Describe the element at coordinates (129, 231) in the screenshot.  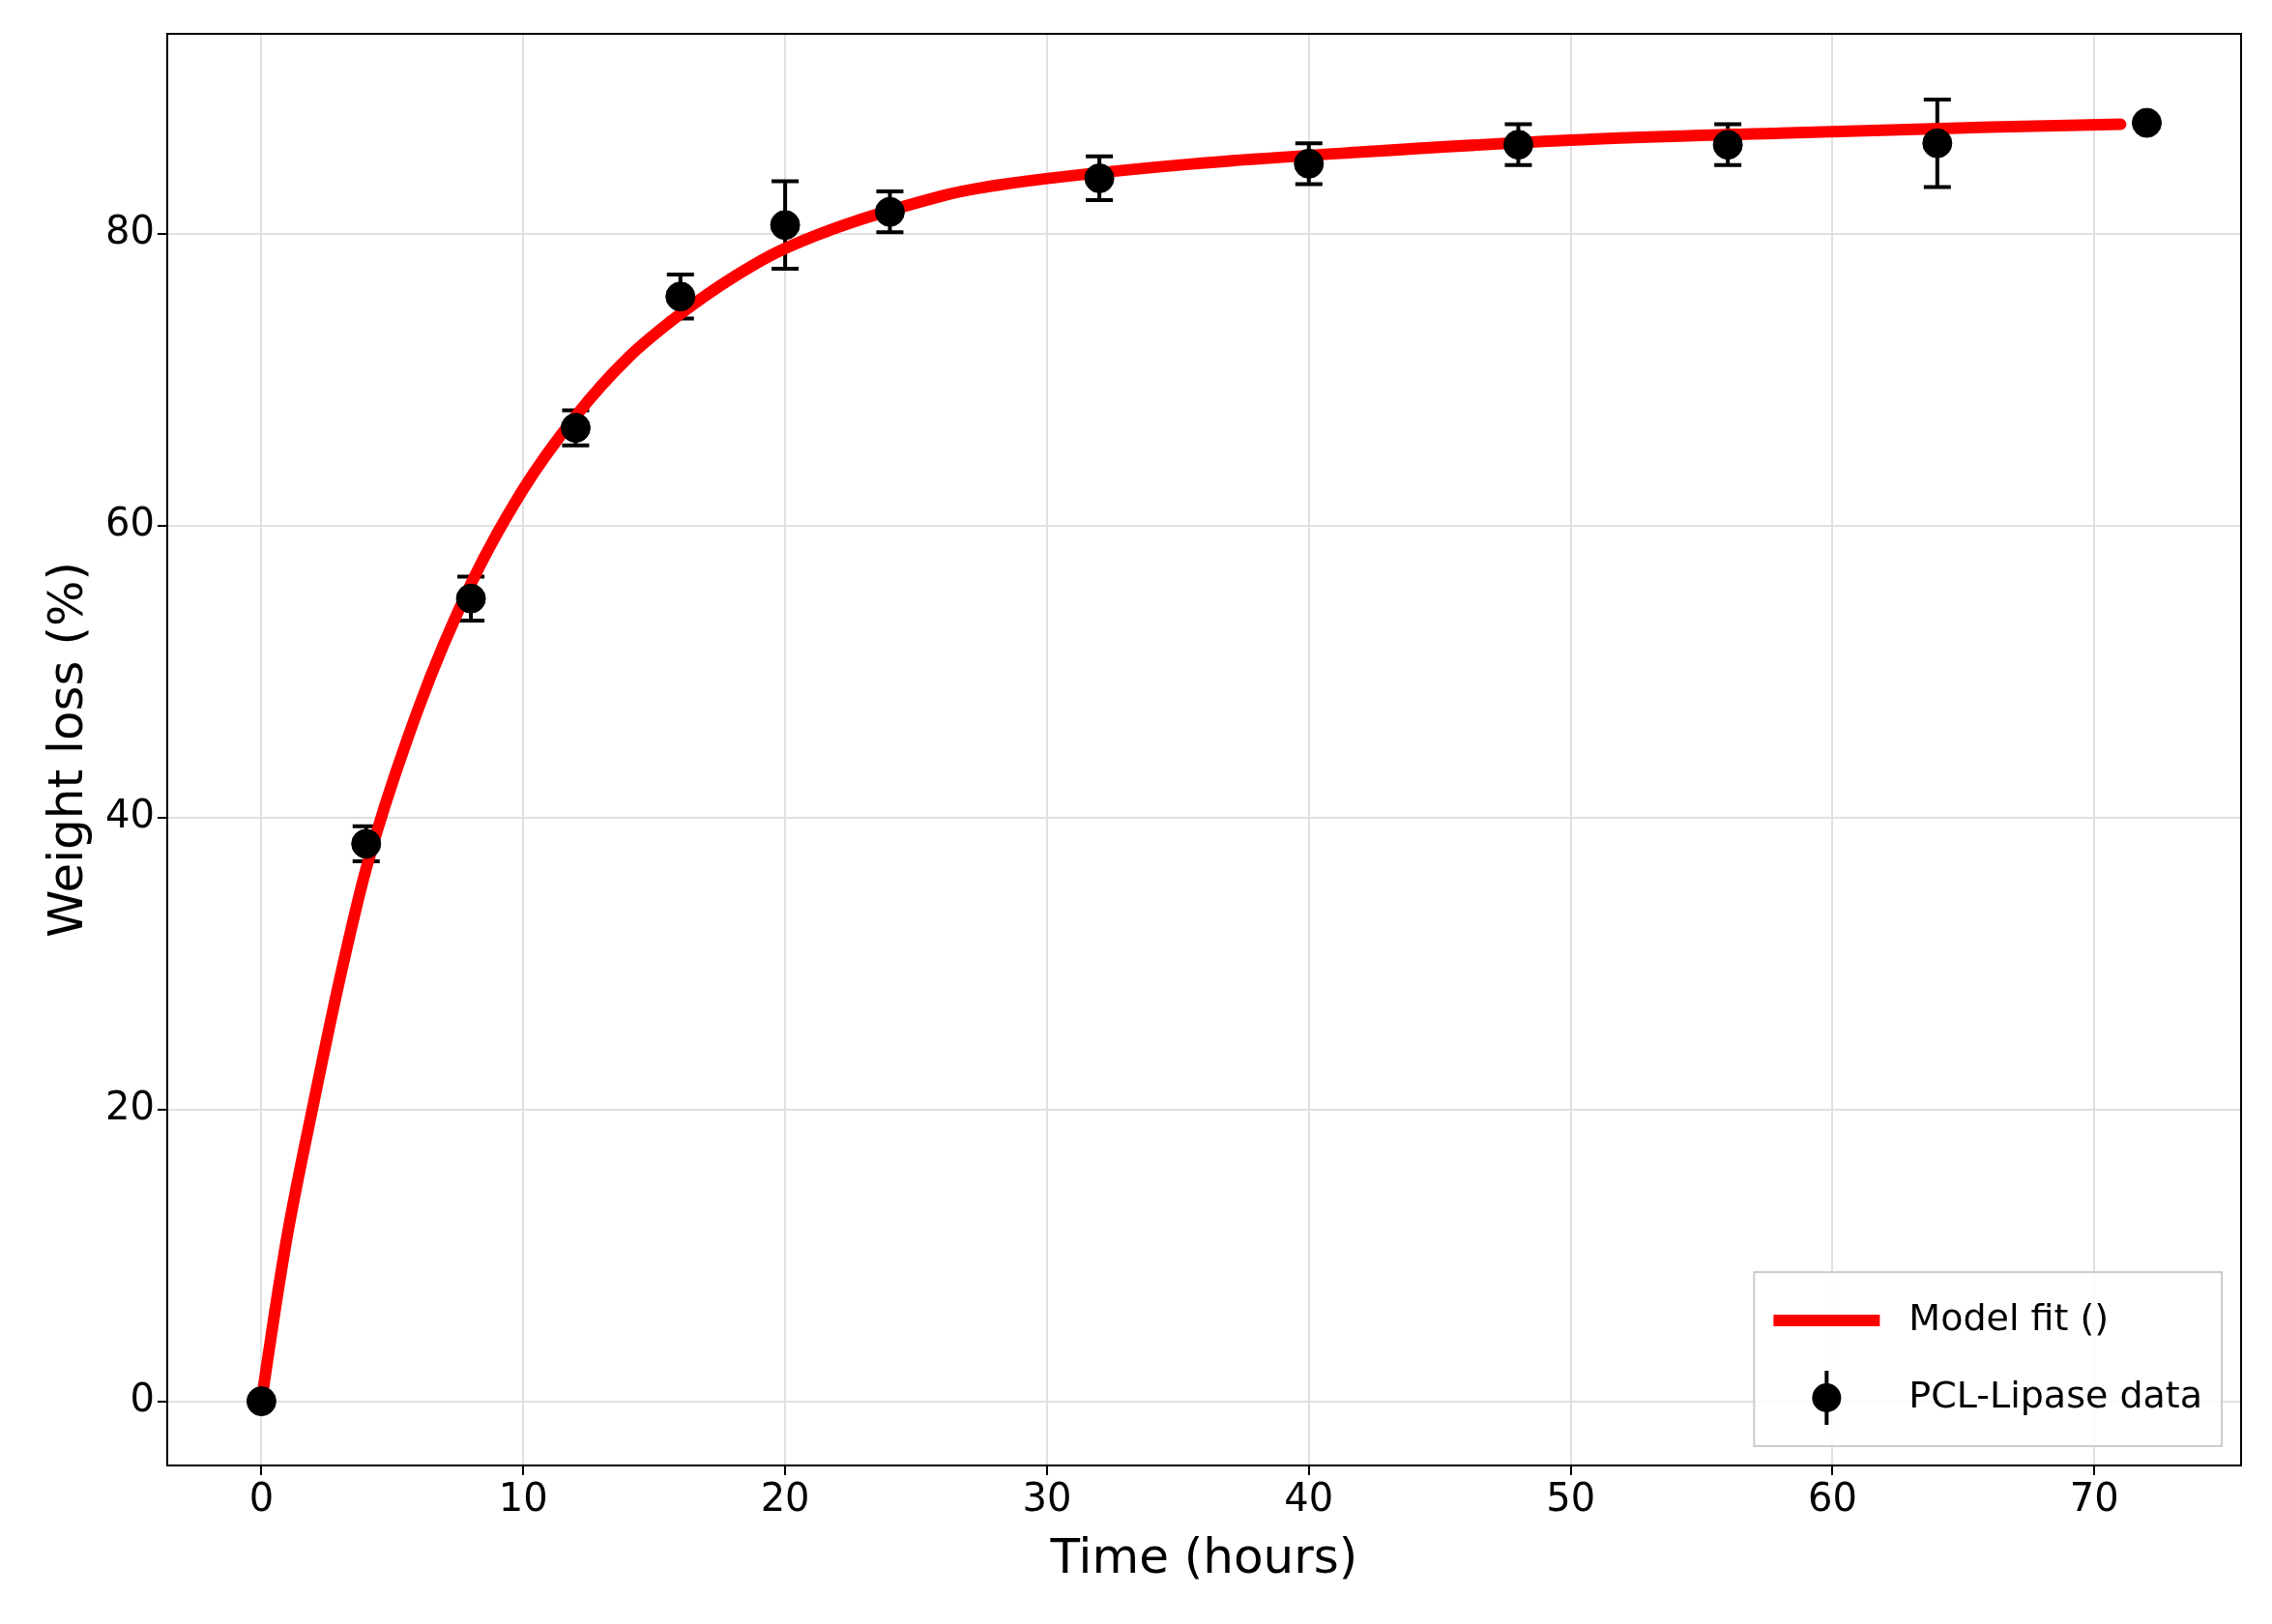
I see `y-tick-label: 80` at that location.